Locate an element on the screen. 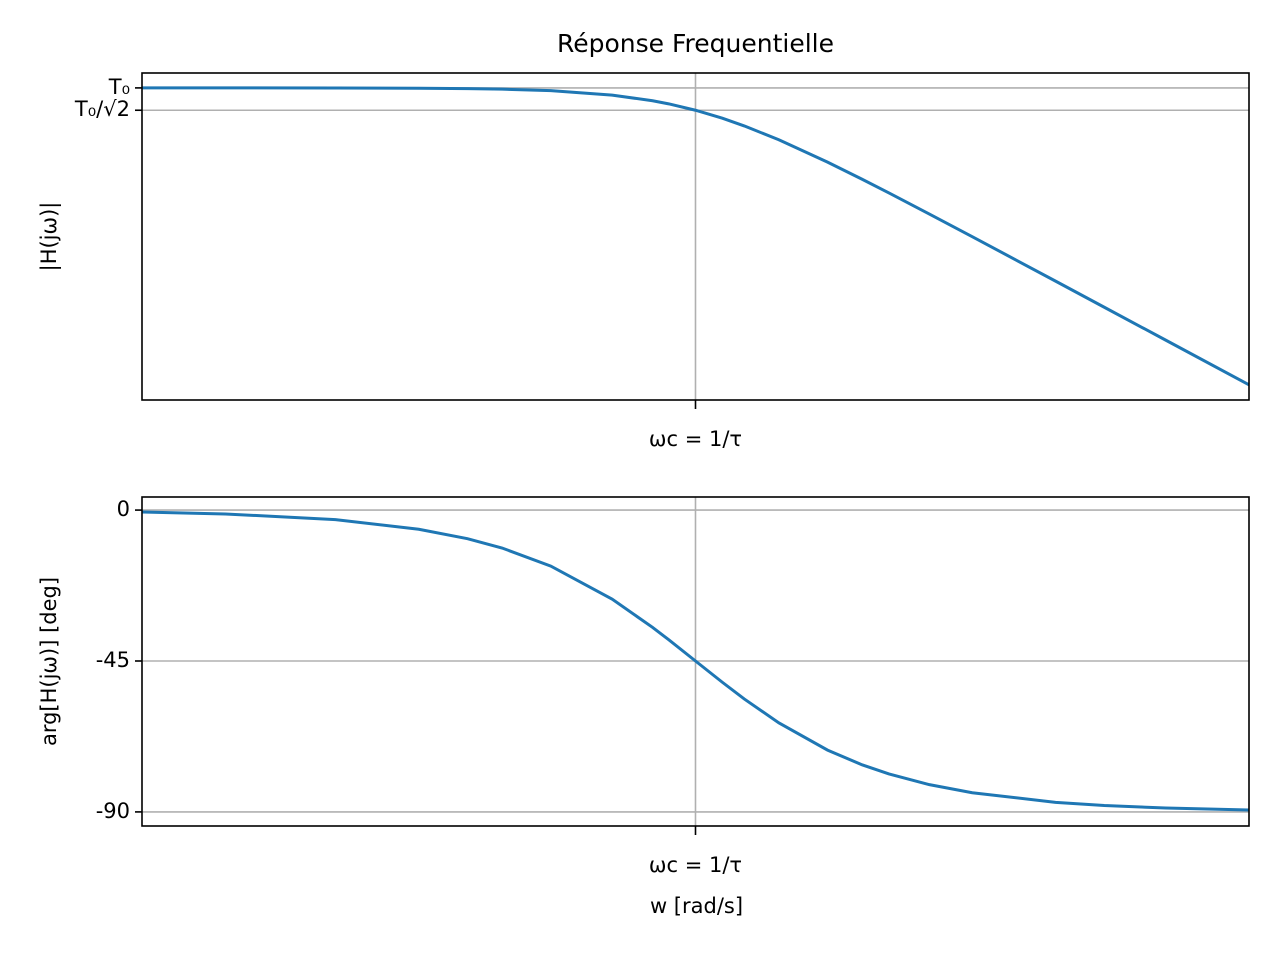  y-tick-label: T₀ is located at coordinates (119, 87).